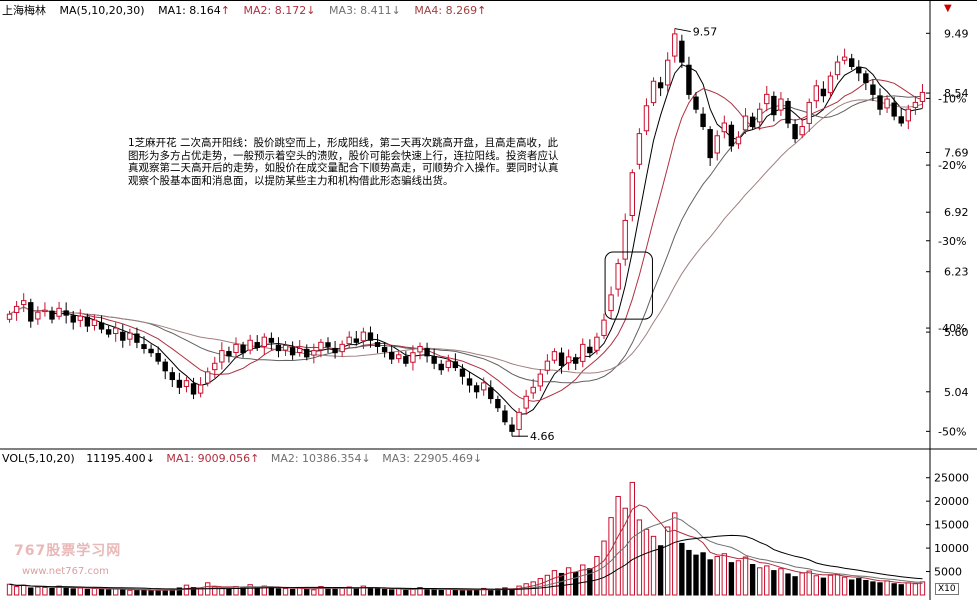 The height and width of the screenshot is (600, 977). I want to click on dropdown-arrow-icon: ▼, so click(948, 8).